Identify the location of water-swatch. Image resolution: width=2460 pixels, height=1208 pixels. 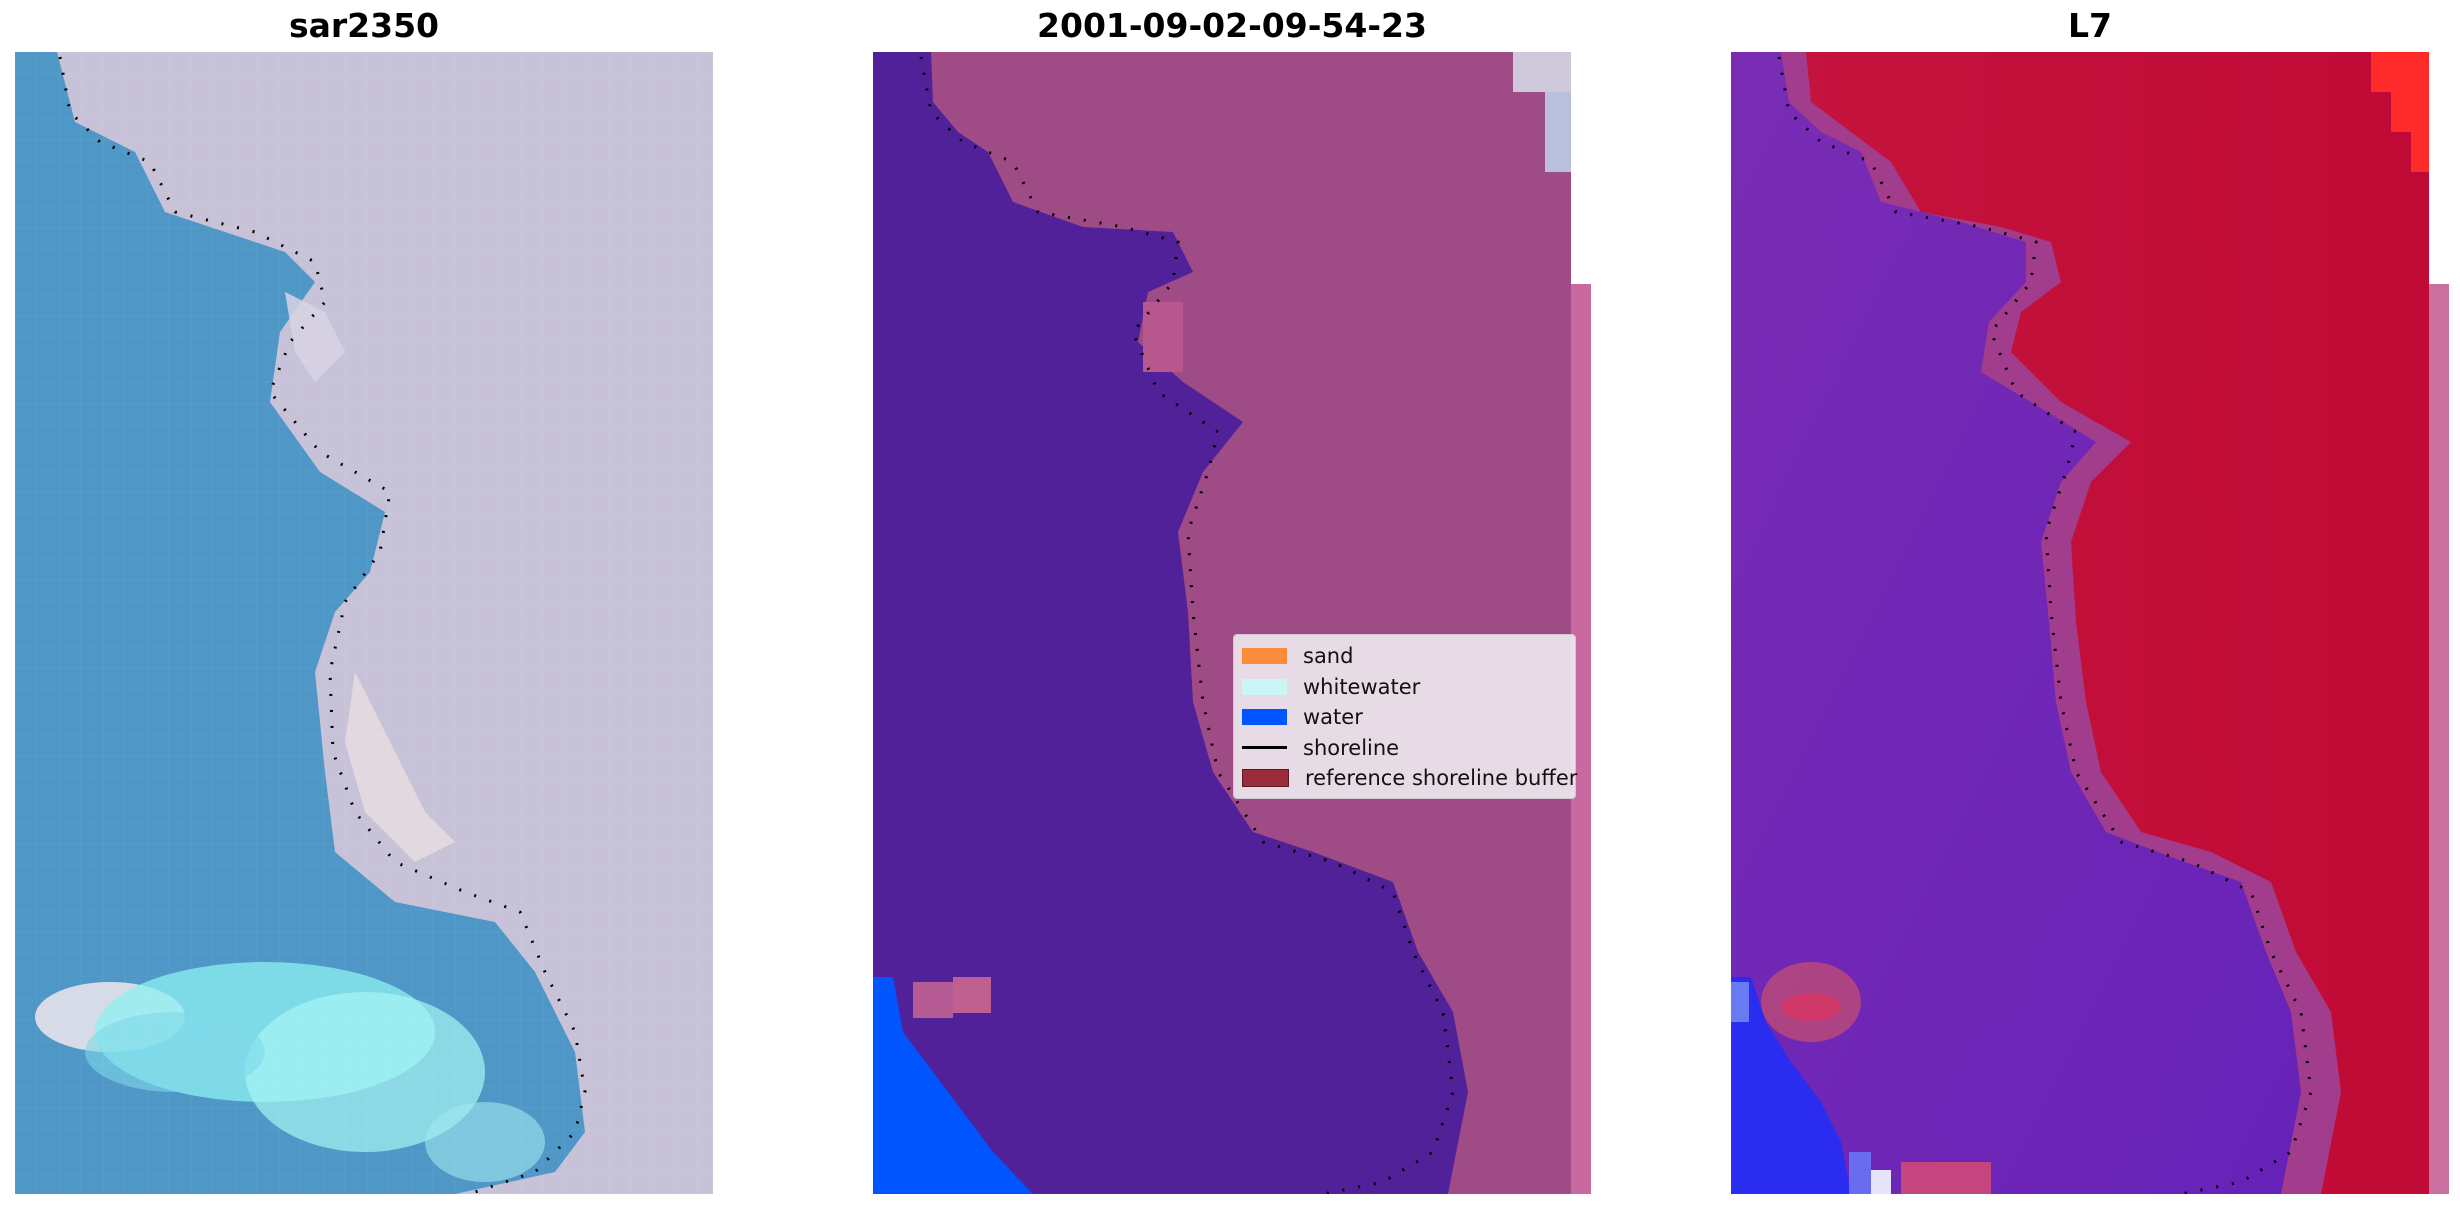
(1264, 717).